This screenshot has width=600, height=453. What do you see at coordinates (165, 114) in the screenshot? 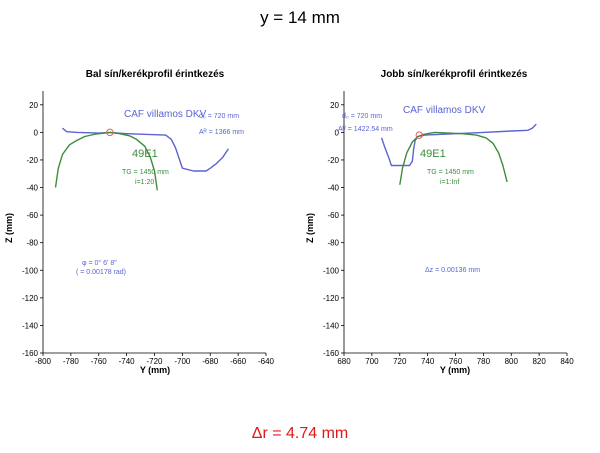
I see `left-vehicle-label: CAF villamos DKV` at bounding box center [165, 114].